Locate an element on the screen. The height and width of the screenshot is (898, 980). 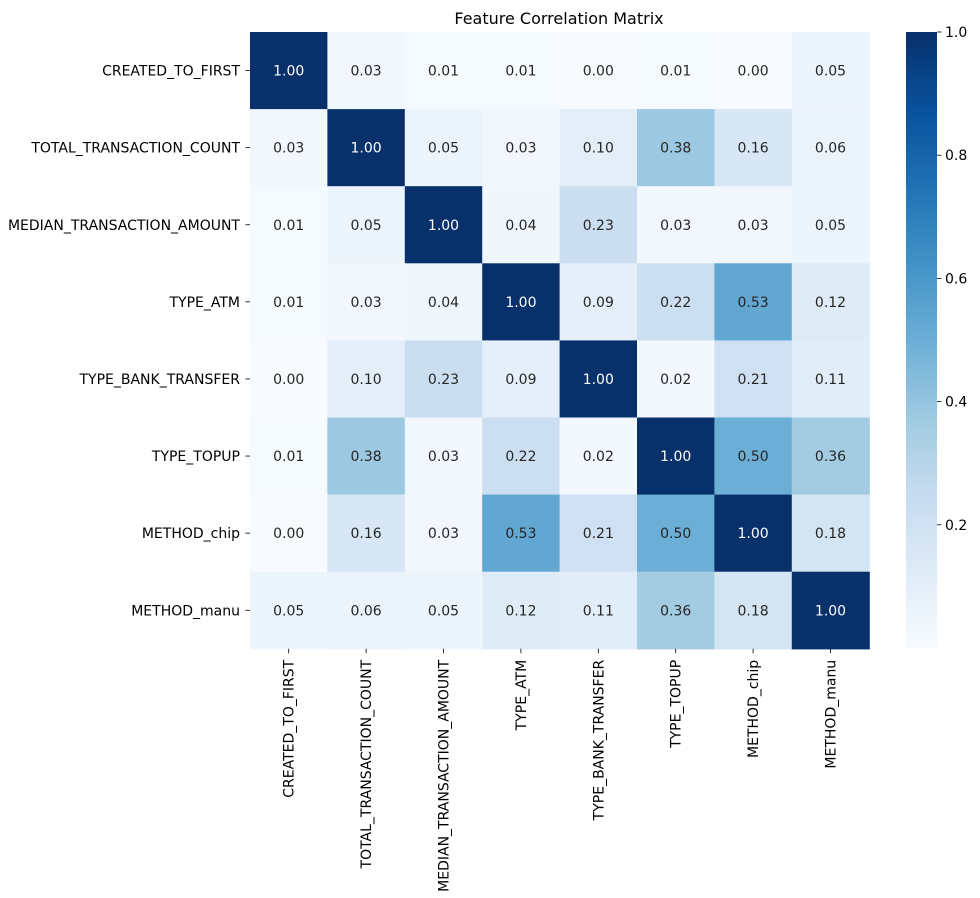
y-axis-tick-label: METHOD_manu is located at coordinates (185, 611).